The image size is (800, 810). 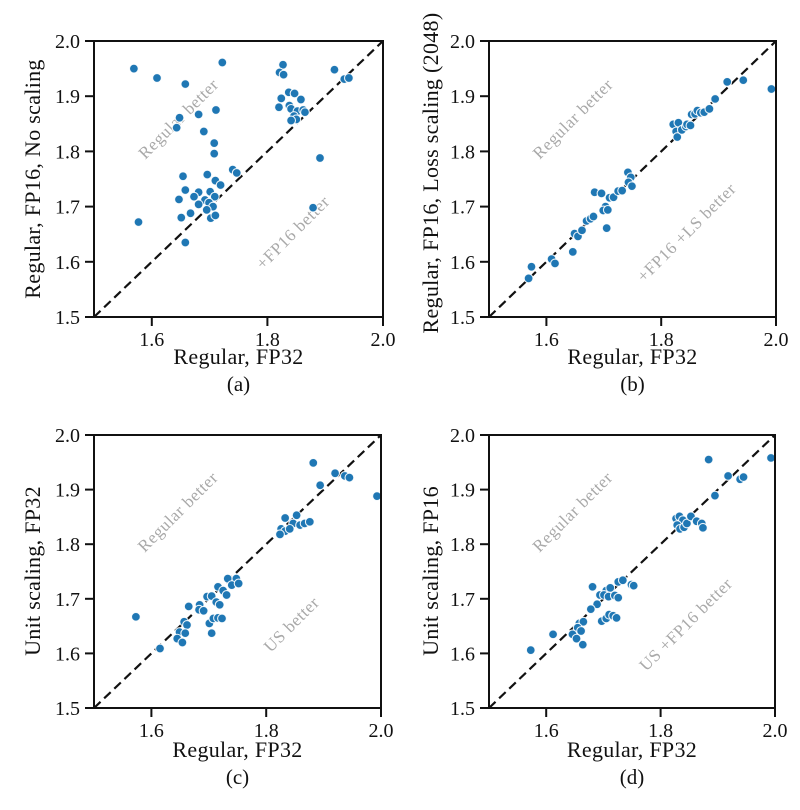 What do you see at coordinates (632, 356) in the screenshot?
I see `x-axis-label-b: Regular, FP32` at bounding box center [632, 356].